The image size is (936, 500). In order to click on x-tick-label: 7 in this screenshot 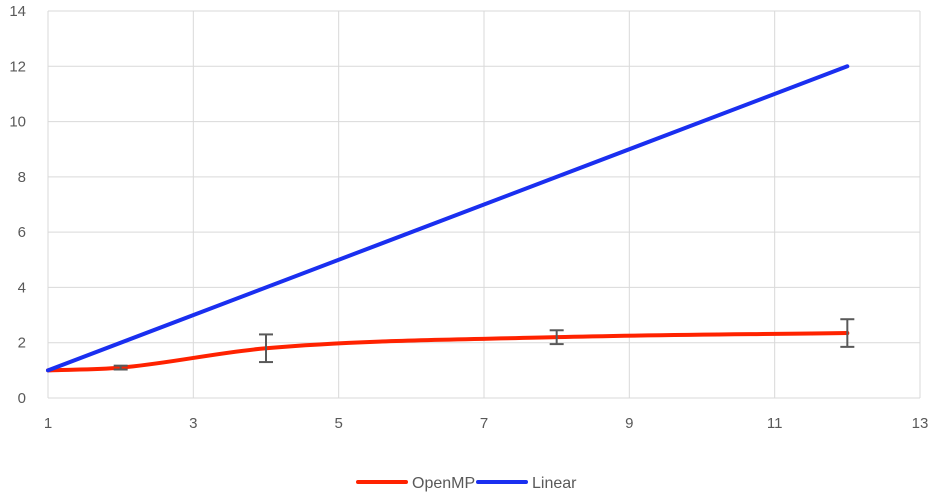, I will do `click(484, 423)`.